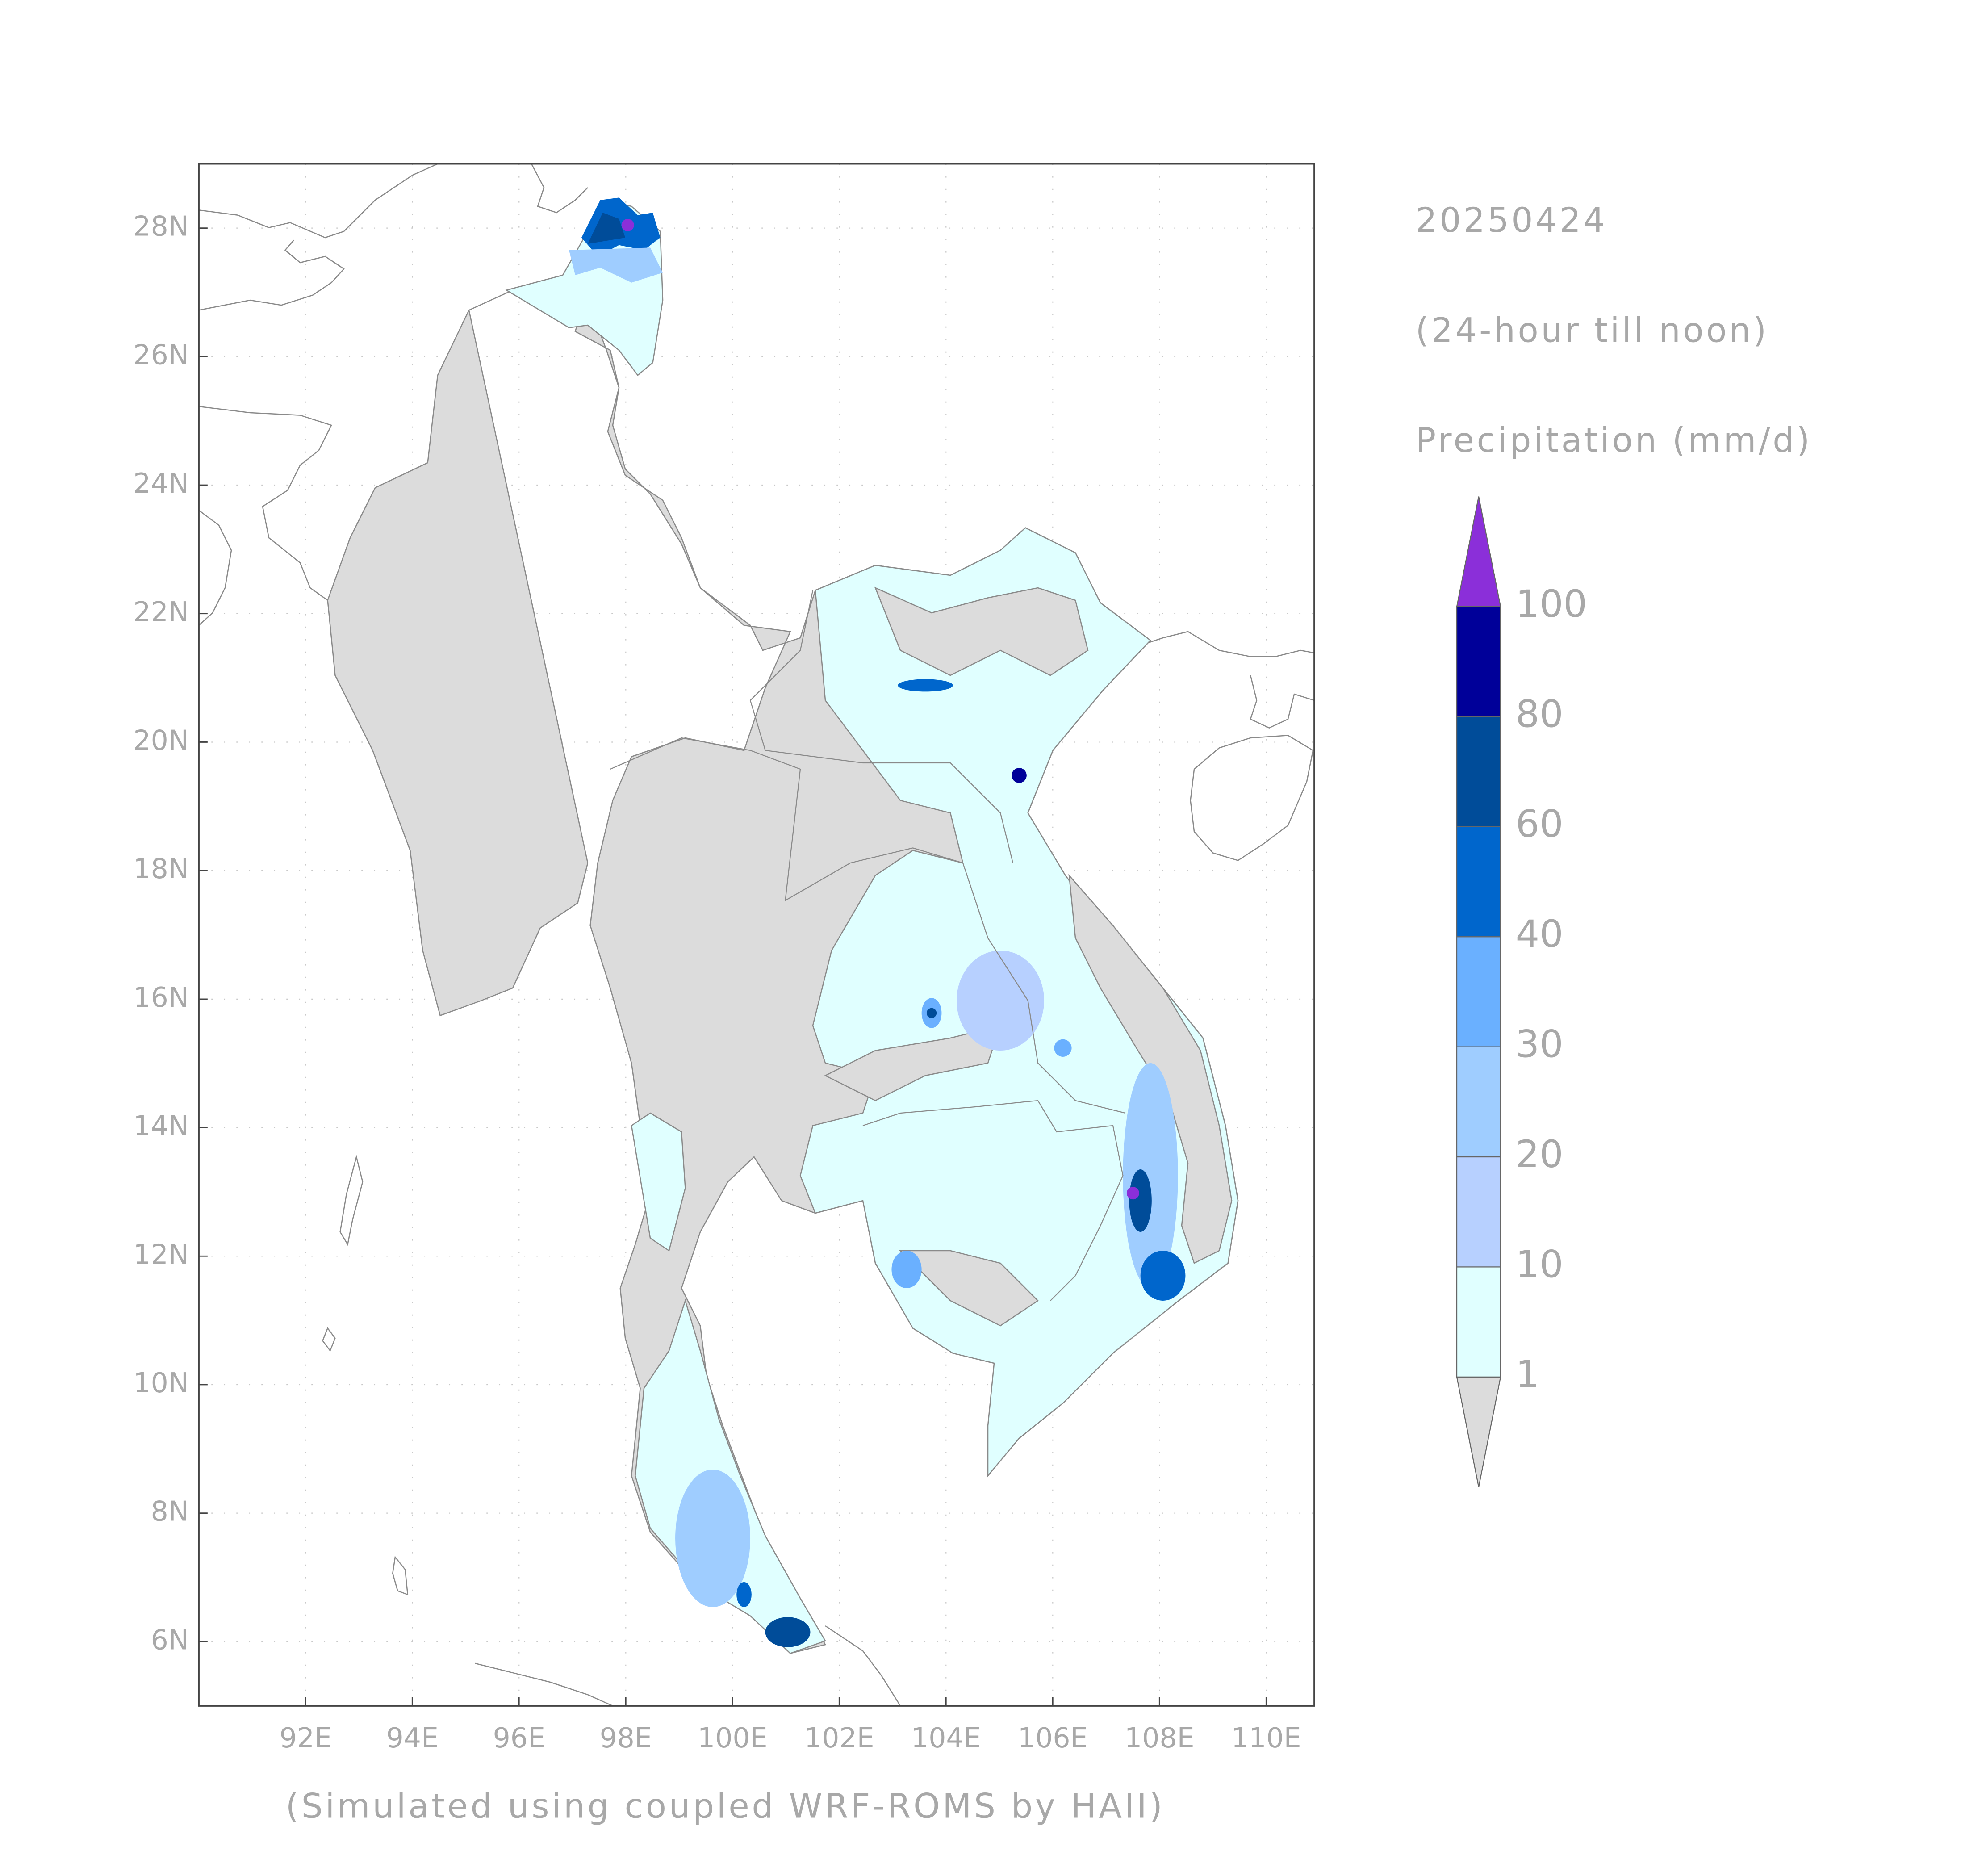 Image resolution: width=1965 pixels, height=1876 pixels. I want to click on colorbar-label: 20, so click(1540, 1154).